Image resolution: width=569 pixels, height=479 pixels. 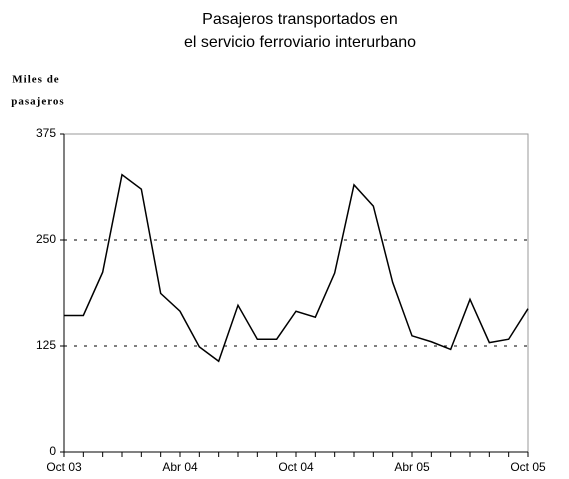 I want to click on y-axis-label: pasajeros, so click(x=37, y=102).